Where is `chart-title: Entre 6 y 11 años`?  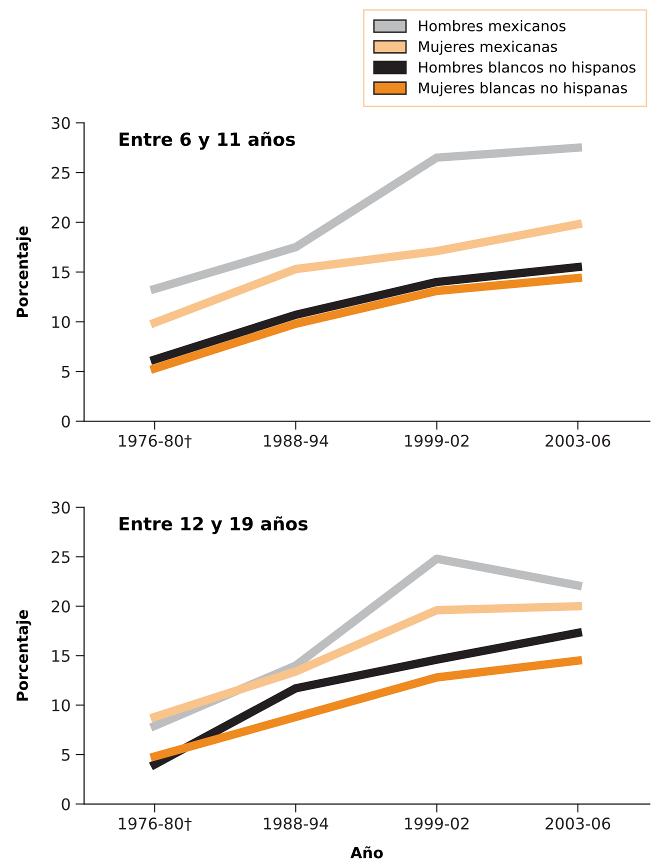 chart-title: Entre 6 y 11 años is located at coordinates (207, 141).